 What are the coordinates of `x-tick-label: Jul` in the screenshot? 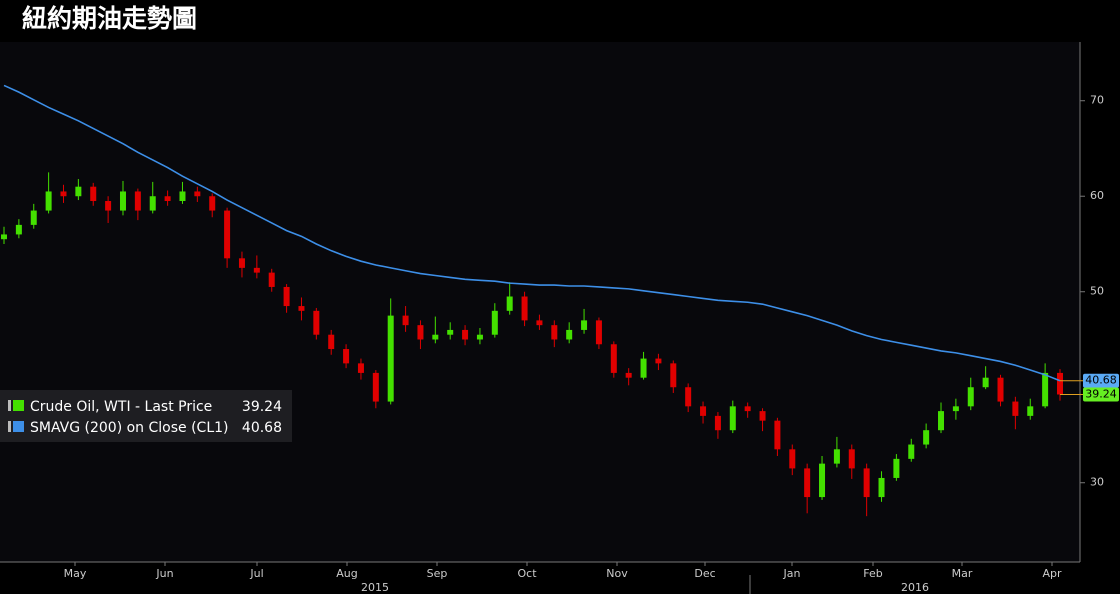 It's located at (256, 573).